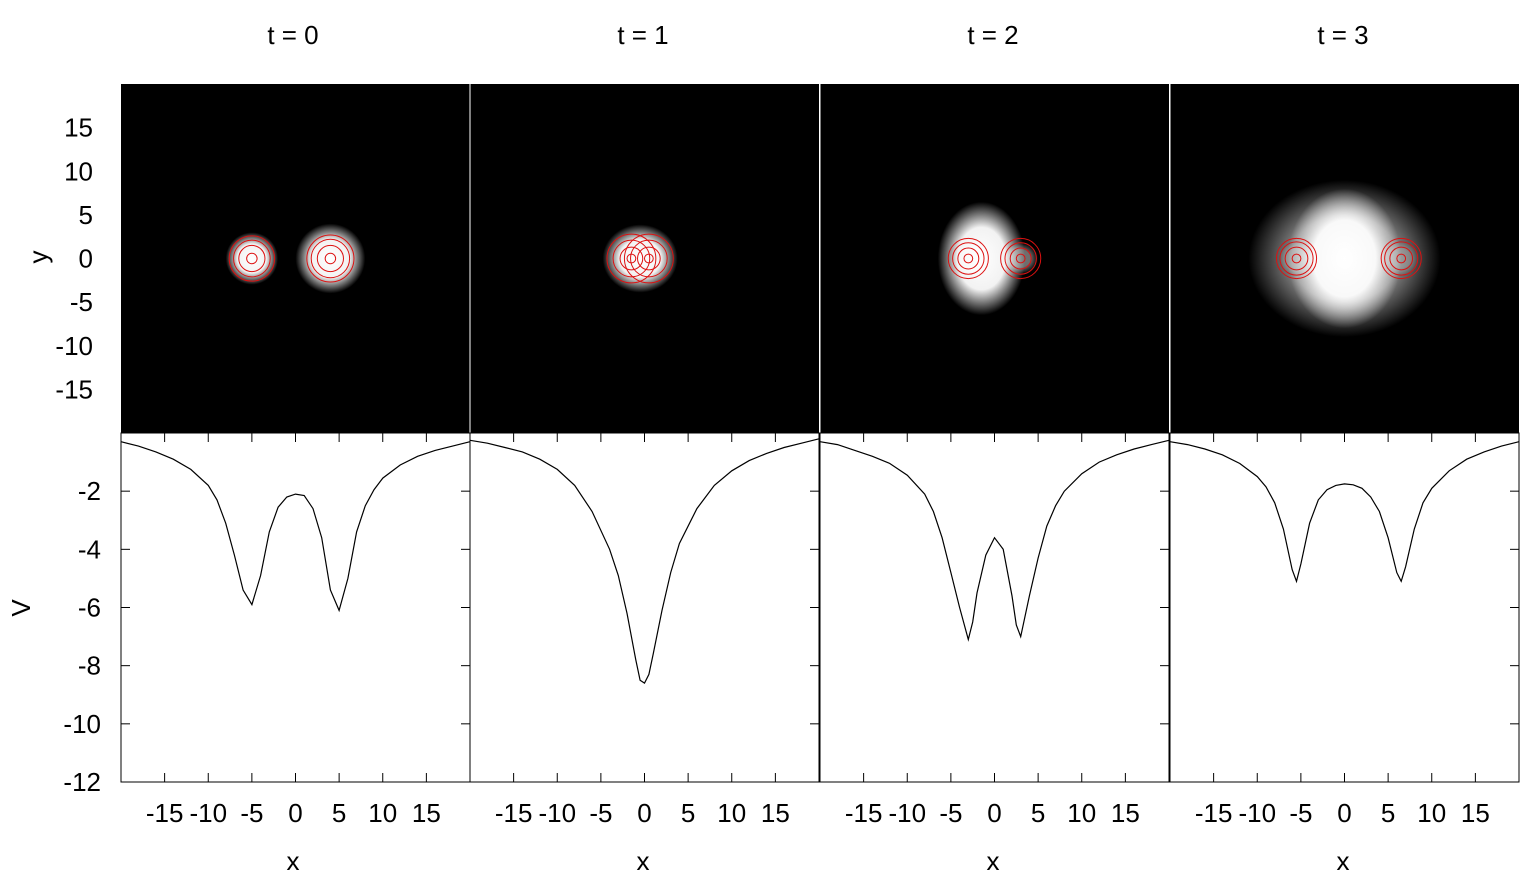 Image resolution: width=1540 pixels, height=894 pixels. Describe the element at coordinates (86, 259) in the screenshot. I see `map-y-tick-label: 0` at that location.